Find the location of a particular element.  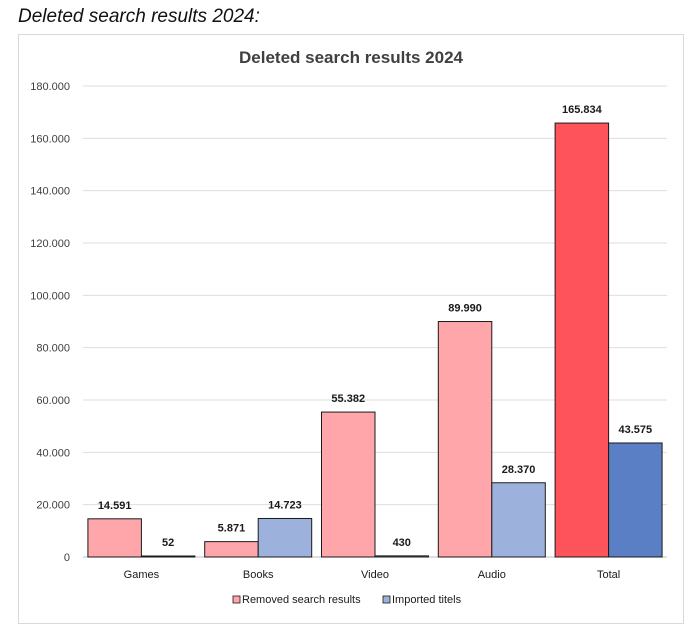

bar-games-removed is located at coordinates (114, 538).